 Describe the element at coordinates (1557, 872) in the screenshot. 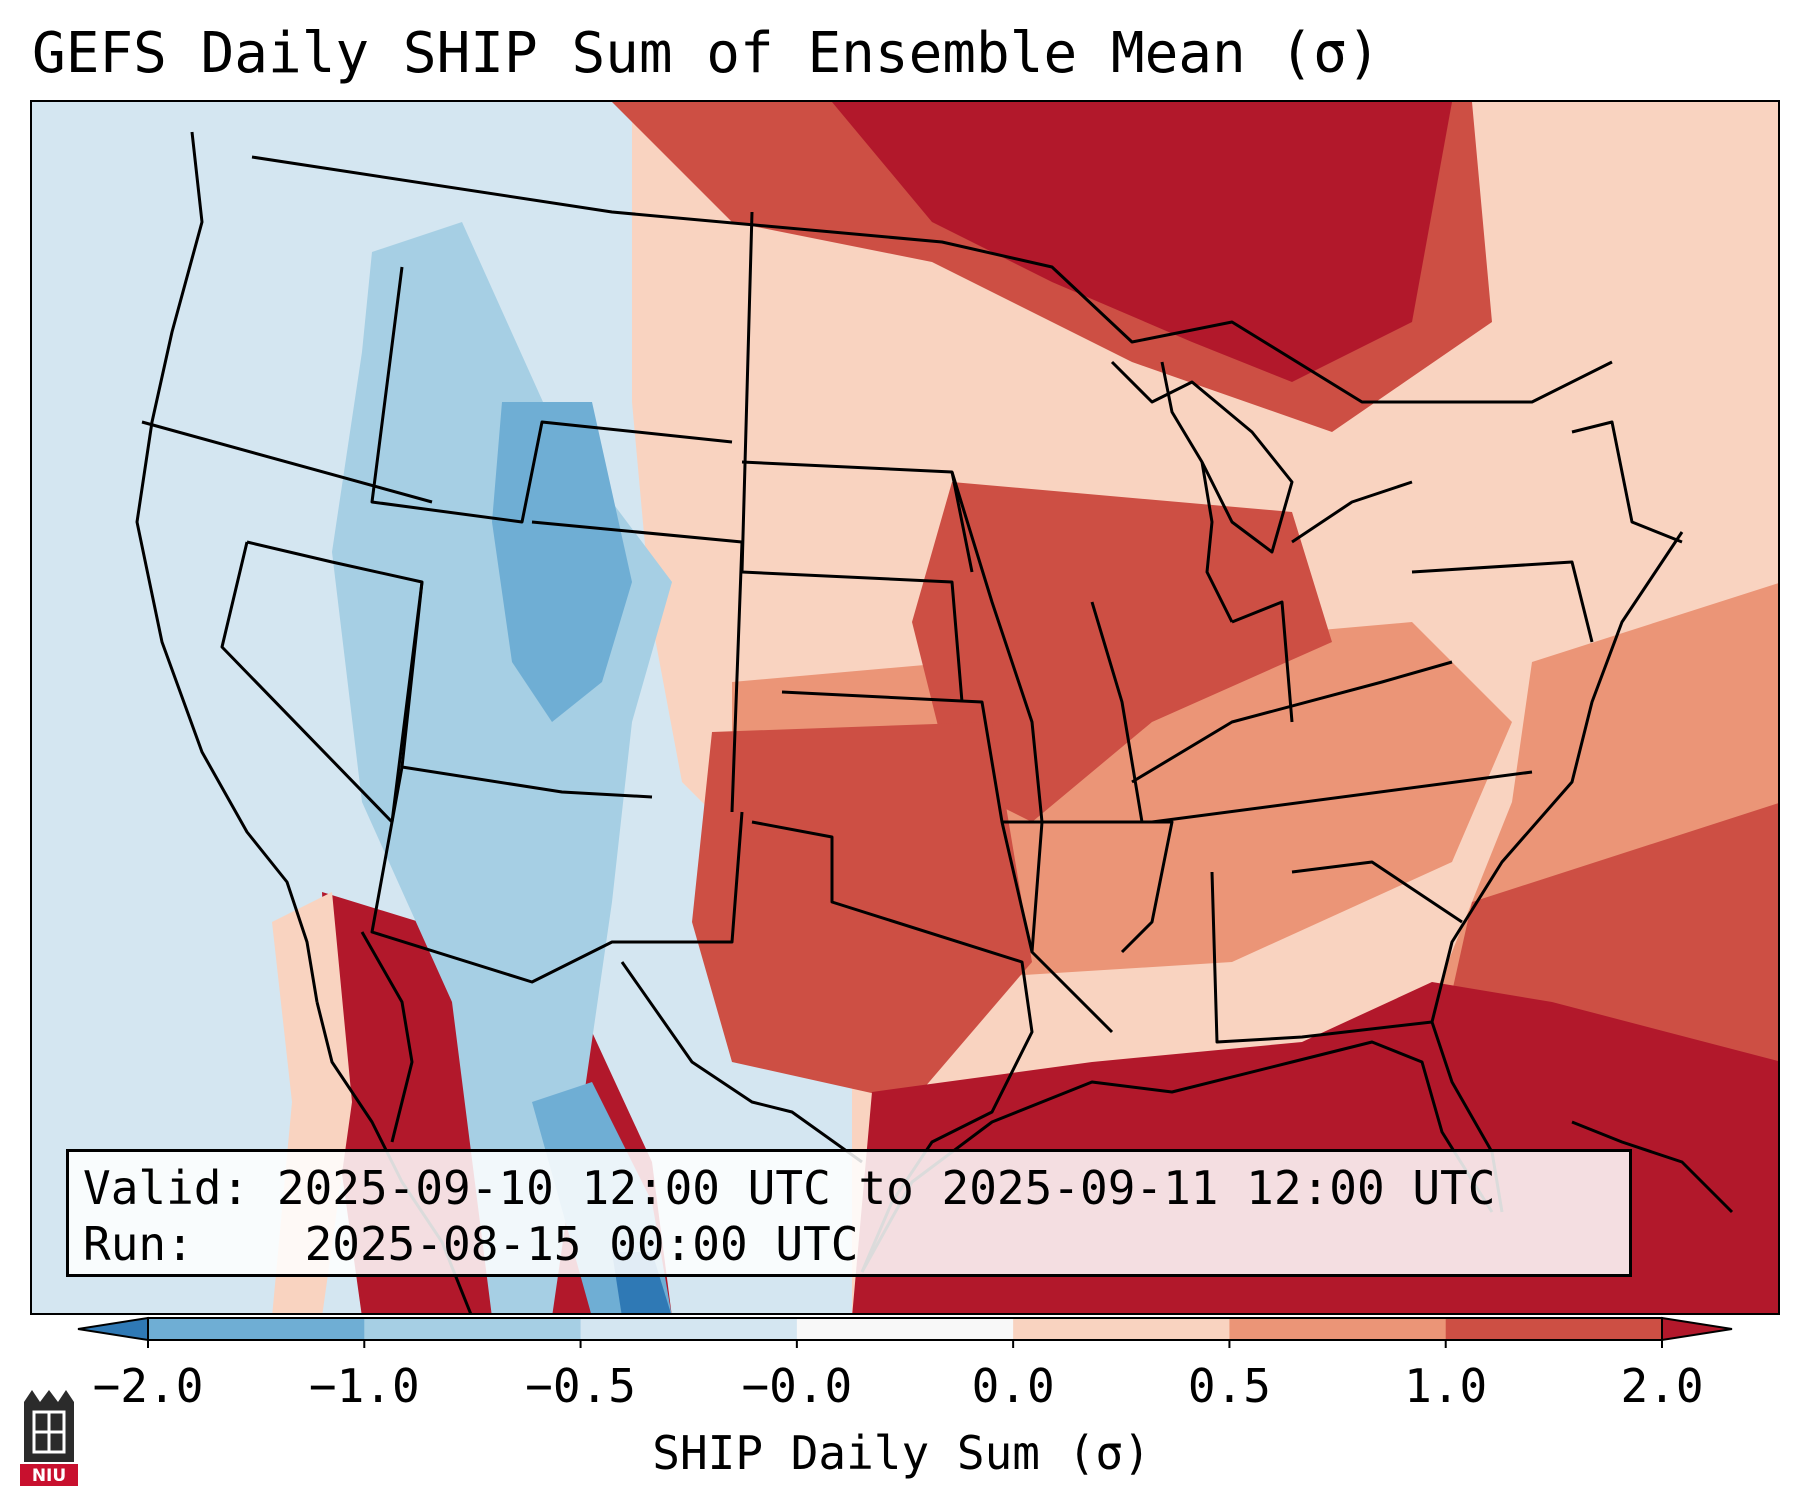

I see `coastline-east` at that location.